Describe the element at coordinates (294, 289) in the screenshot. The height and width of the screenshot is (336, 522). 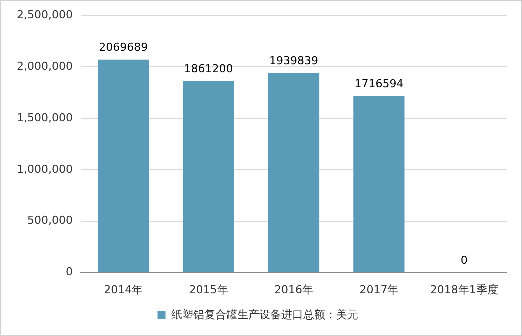
I see `x-tick-label: 2016年` at that location.